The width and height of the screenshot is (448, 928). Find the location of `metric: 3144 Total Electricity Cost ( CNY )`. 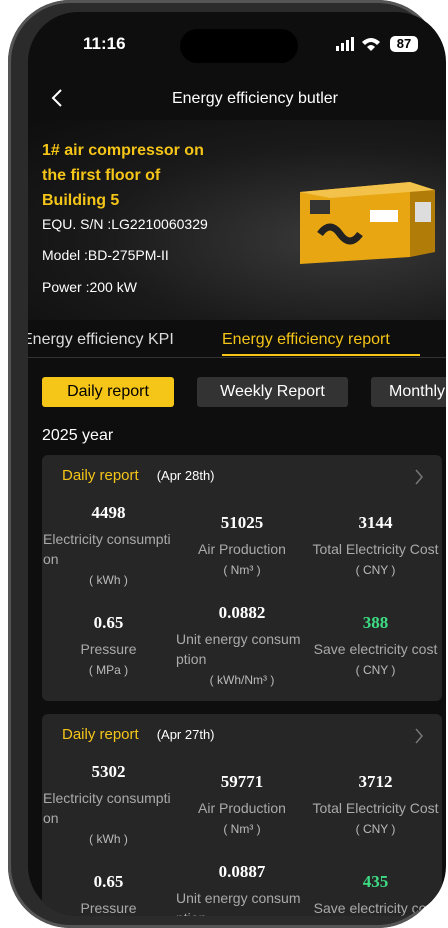

metric: 3144 Total Electricity Cost ( CNY ) is located at coordinates (375, 545).